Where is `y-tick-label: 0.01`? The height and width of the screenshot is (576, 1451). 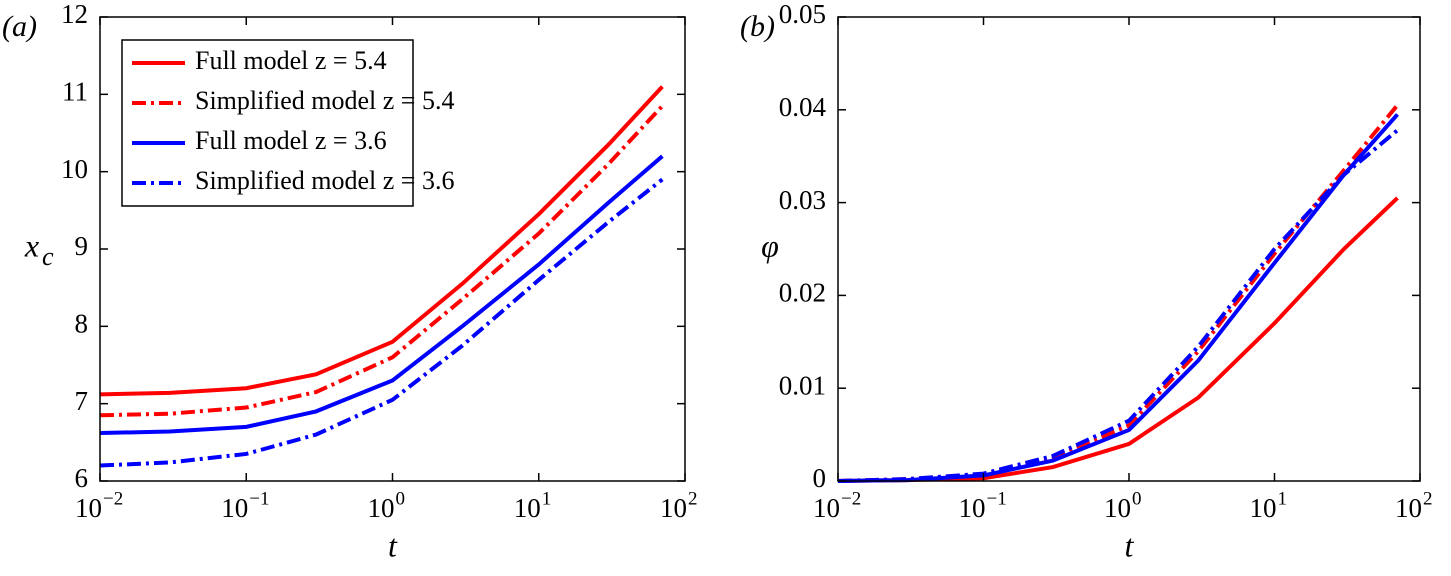 y-tick-label: 0.01 is located at coordinates (802, 385).